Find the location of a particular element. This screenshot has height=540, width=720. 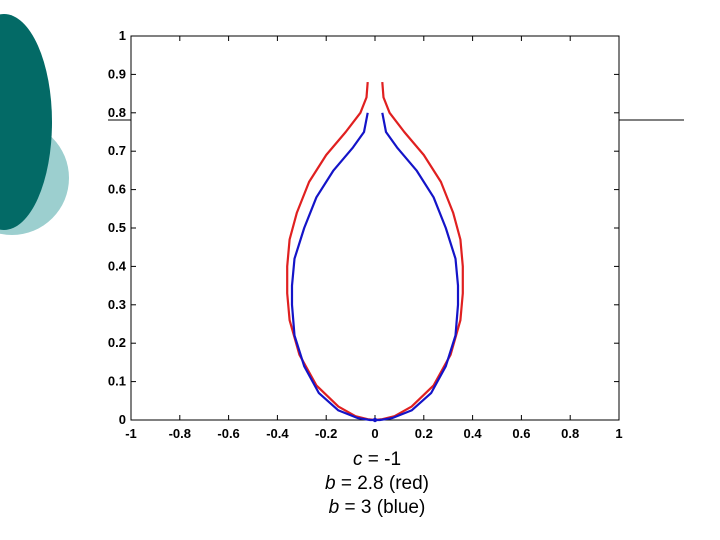

caption-c: c = -1 is located at coordinates (360, 460).